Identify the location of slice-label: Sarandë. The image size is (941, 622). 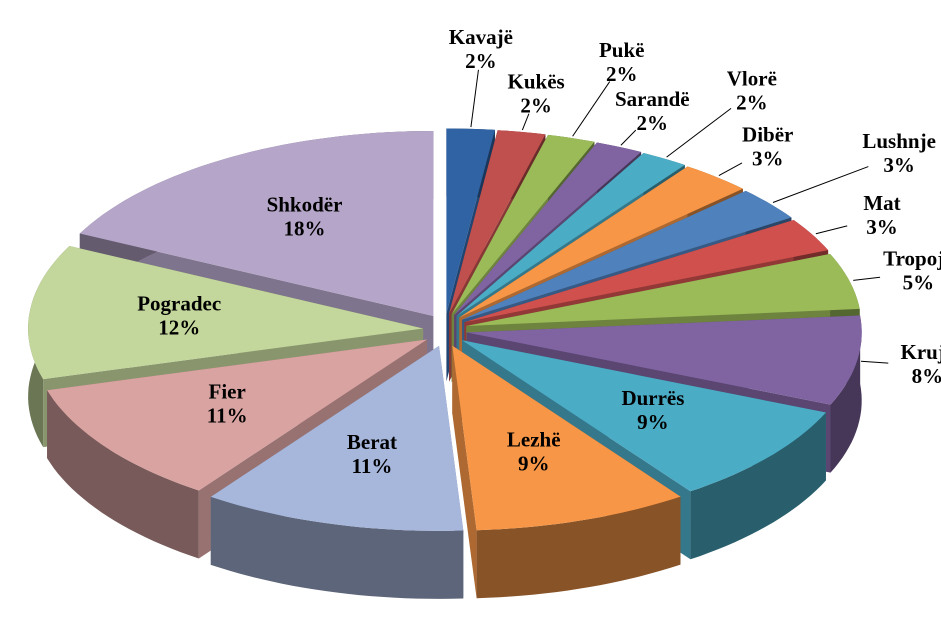
(652, 99).